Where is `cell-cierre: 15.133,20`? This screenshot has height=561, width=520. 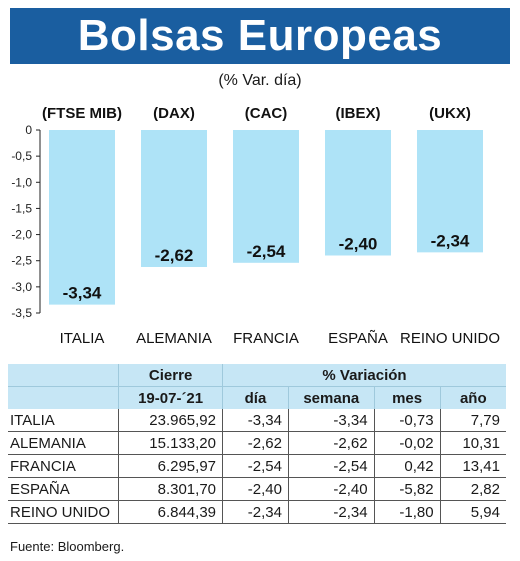 cell-cierre: 15.133,20 is located at coordinates (170, 443).